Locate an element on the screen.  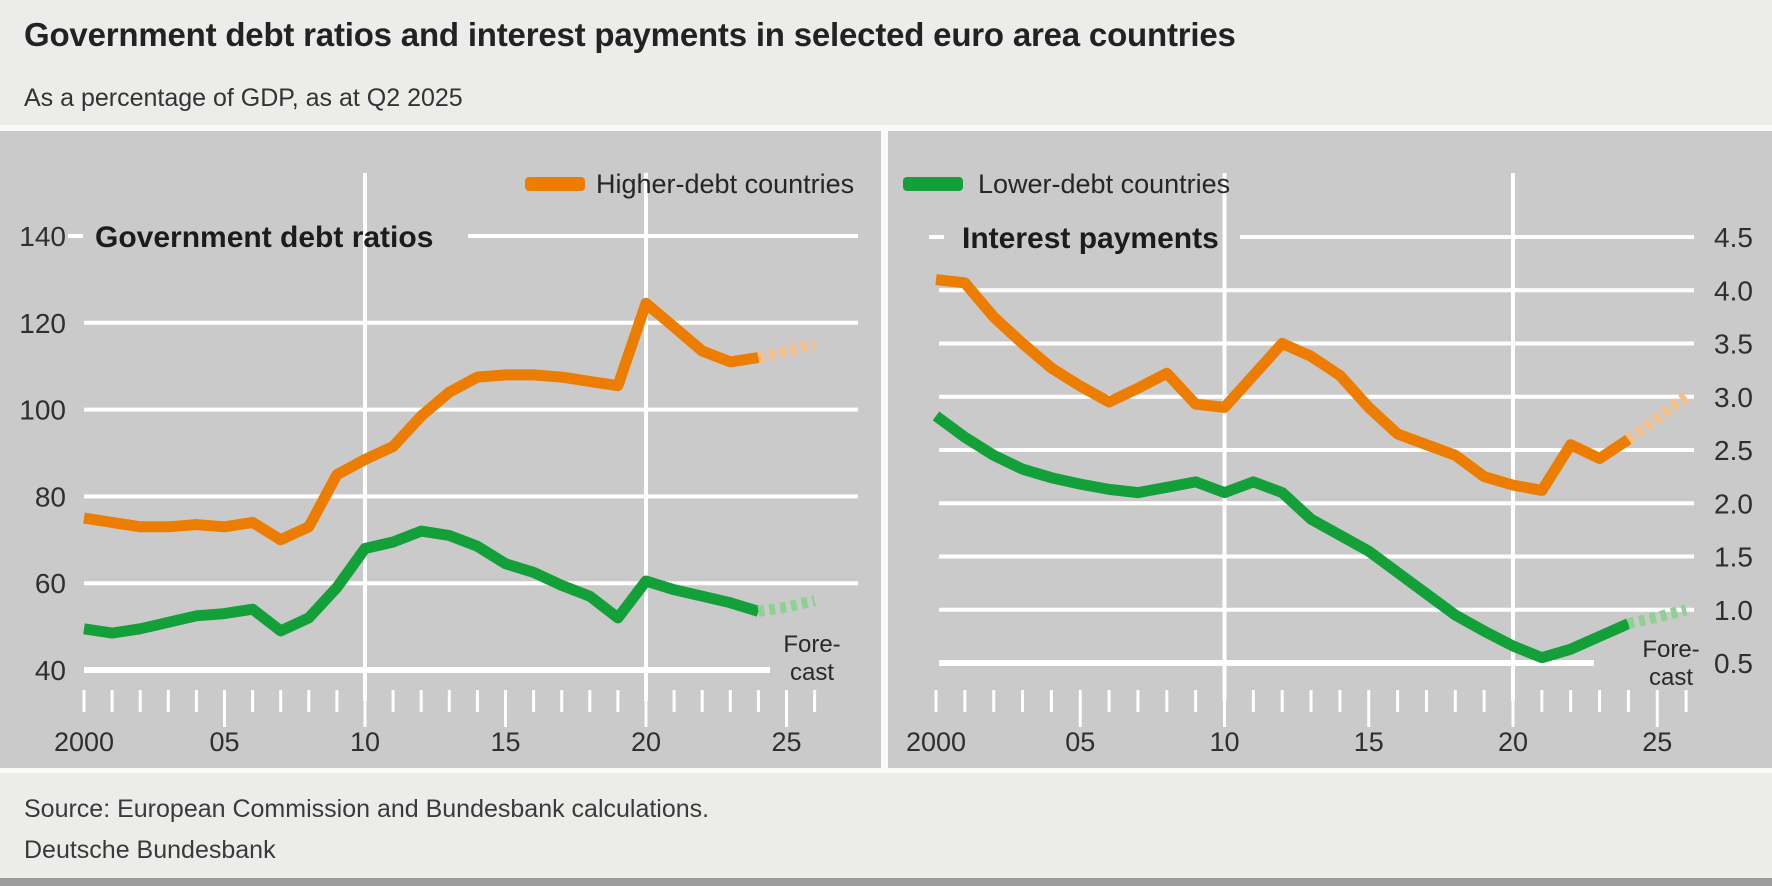
y-axis-label: 4.5 is located at coordinates (1733, 237).